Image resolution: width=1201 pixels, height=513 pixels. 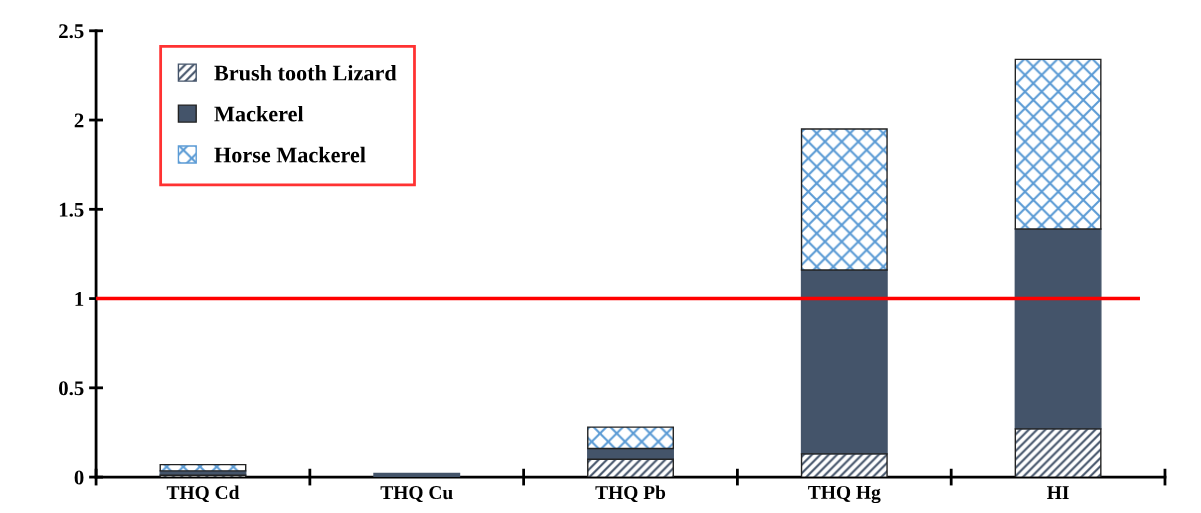 I want to click on legend-label: Horse Mackerel, so click(x=290, y=154).